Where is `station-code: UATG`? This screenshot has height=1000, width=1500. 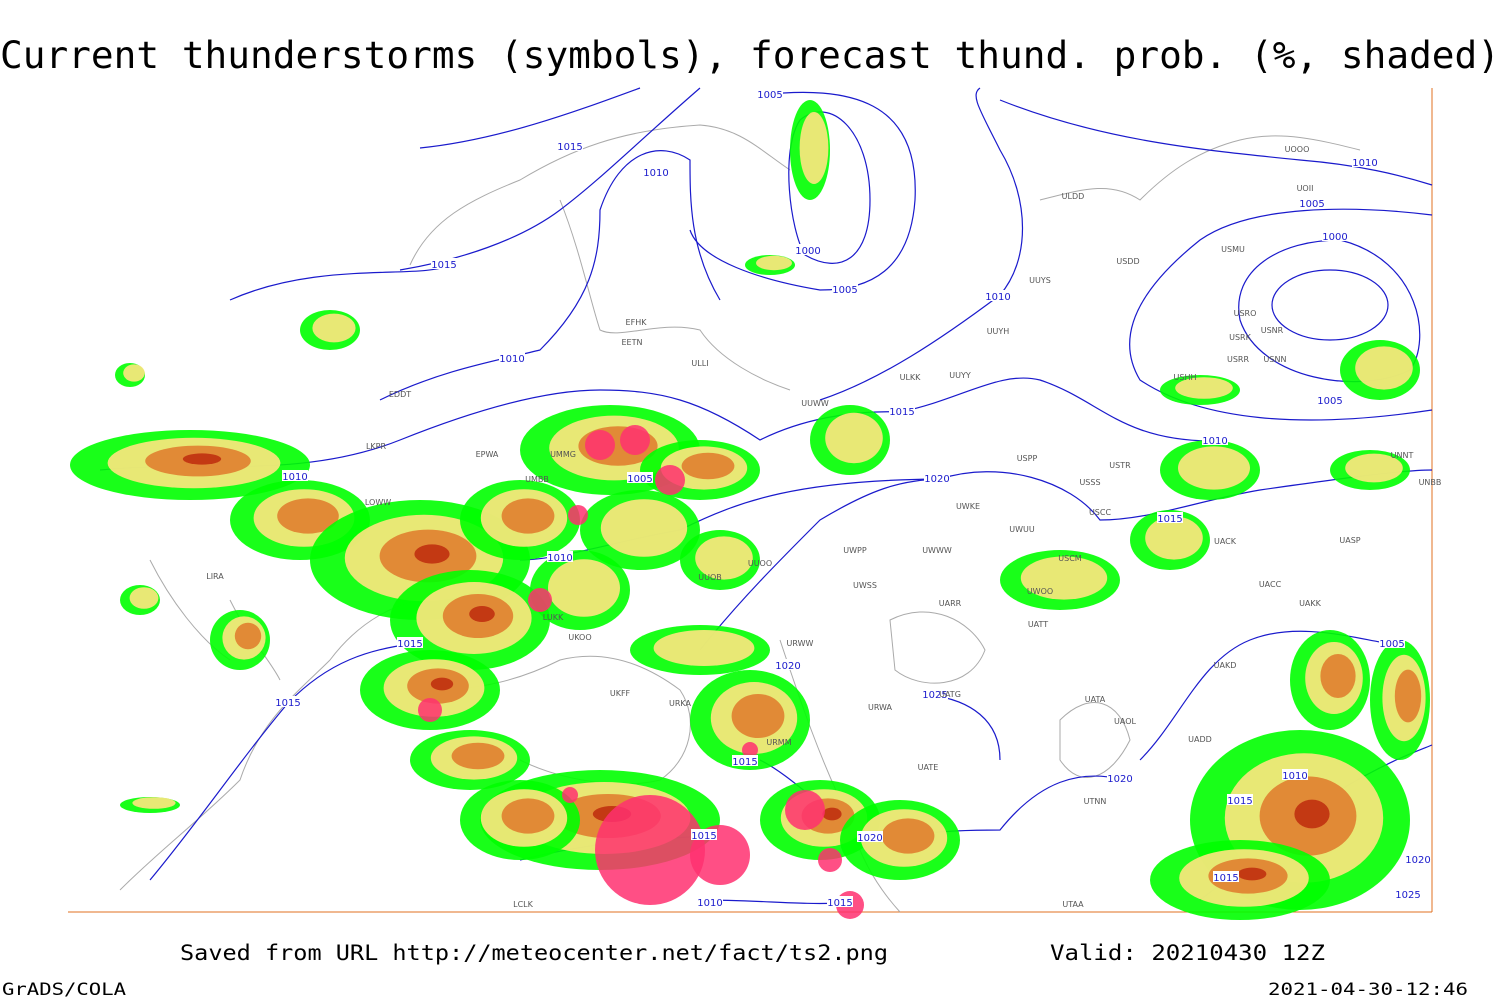
station-code: UATG is located at coordinates (950, 694).